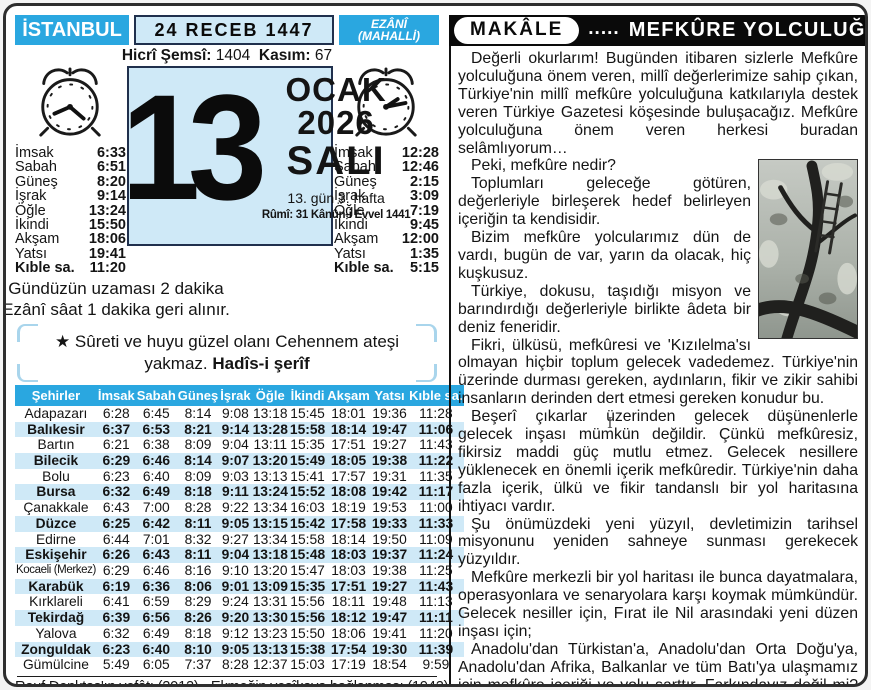 This screenshot has width=871, height=690. I want to click on prayer-time-value: 12:28, so click(420, 153).